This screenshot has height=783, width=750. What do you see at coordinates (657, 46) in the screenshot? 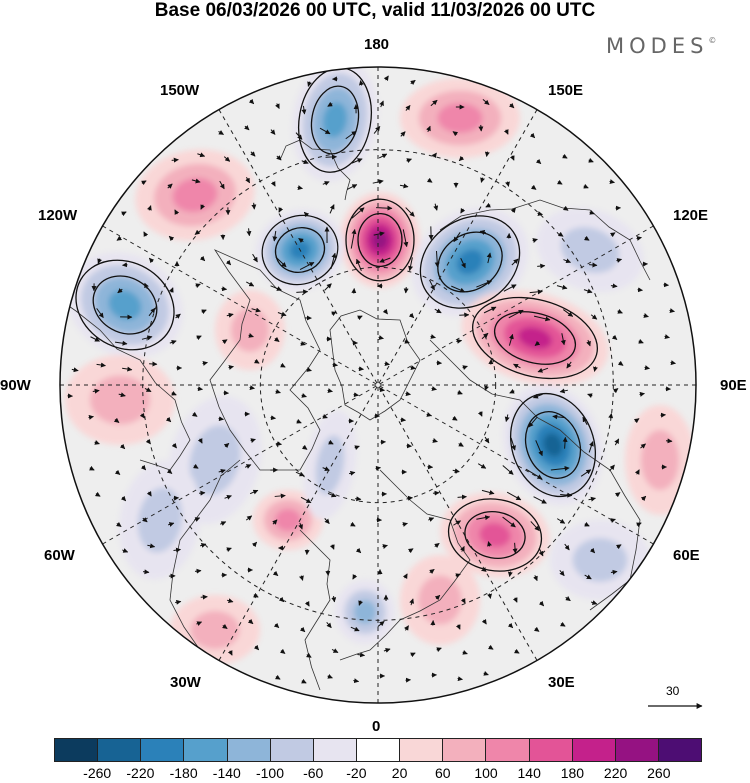
I see `brand-text: MODES` at bounding box center [657, 46].